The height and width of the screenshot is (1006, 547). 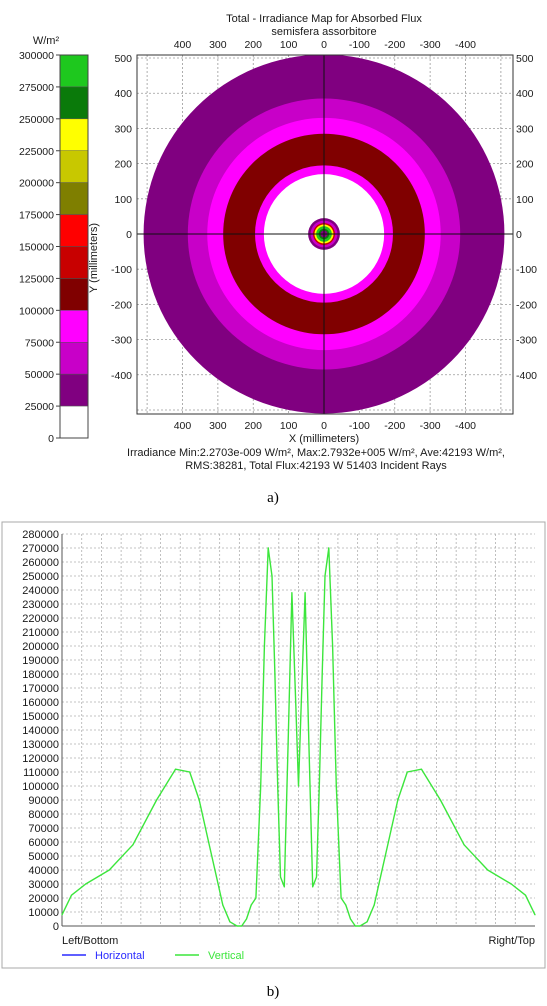 I want to click on profile-y-tick-2: 260000, so click(x=40, y=563).